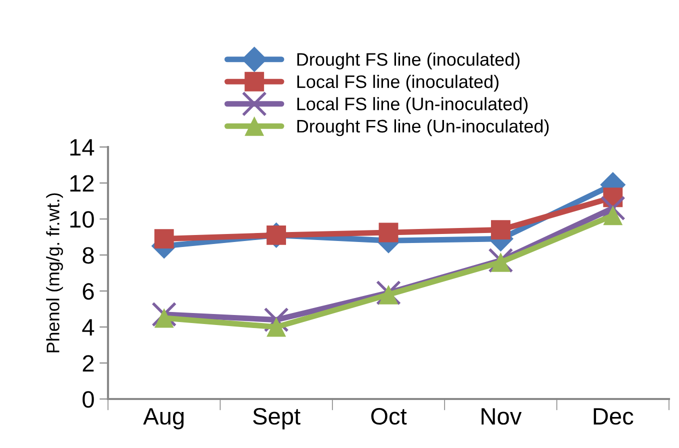  Describe the element at coordinates (614, 416) in the screenshot. I see `x-tick-label: Dec` at that location.